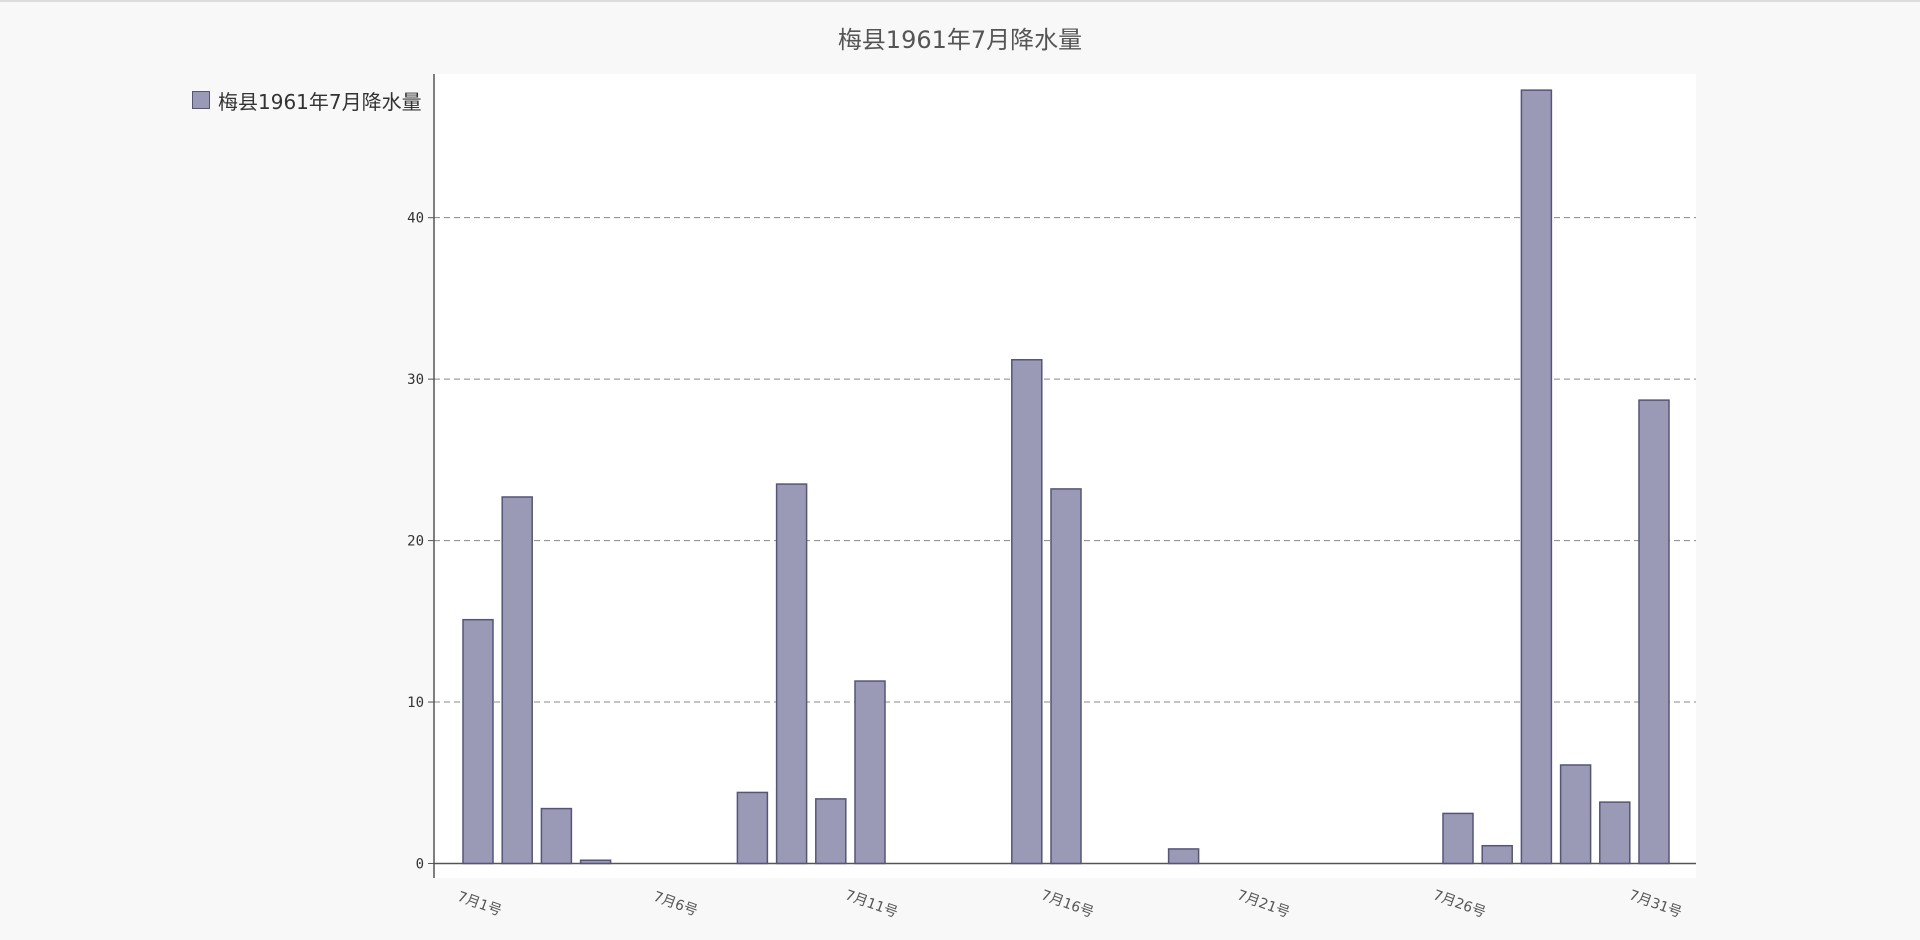  What do you see at coordinates (415, 703) in the screenshot?
I see `y-tick-label: 10` at bounding box center [415, 703].